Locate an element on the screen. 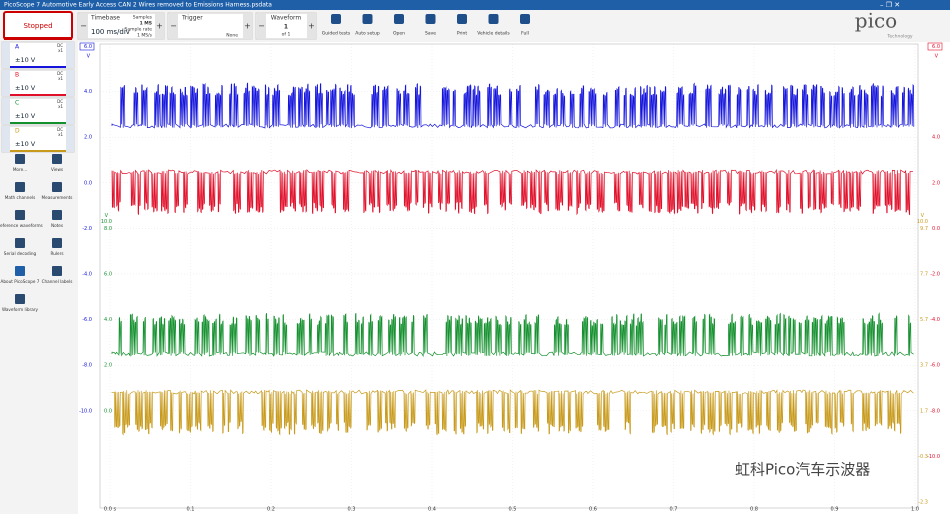 This screenshot has width=950, height=514. waveform-total: of 1 is located at coordinates (286, 35).